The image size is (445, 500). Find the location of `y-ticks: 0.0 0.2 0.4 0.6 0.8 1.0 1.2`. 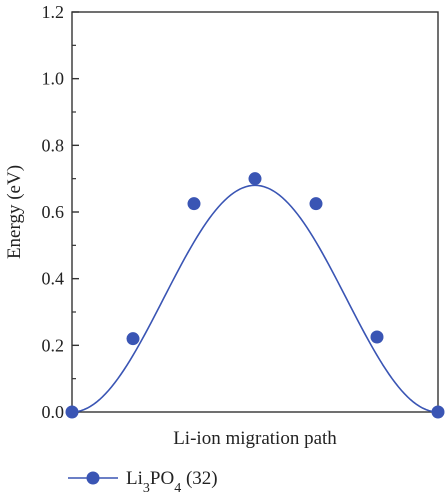

y-ticks: 0.0 0.2 0.4 0.6 0.8 1.0 1.2 is located at coordinates (60, 212).